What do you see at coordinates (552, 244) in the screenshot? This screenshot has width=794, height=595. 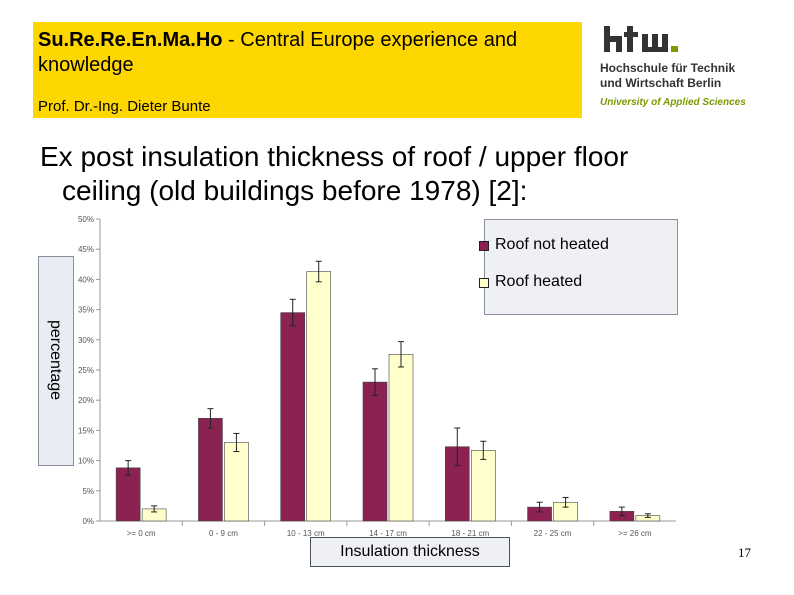 I see `legend-label-not-heated: Roof not heated` at bounding box center [552, 244].